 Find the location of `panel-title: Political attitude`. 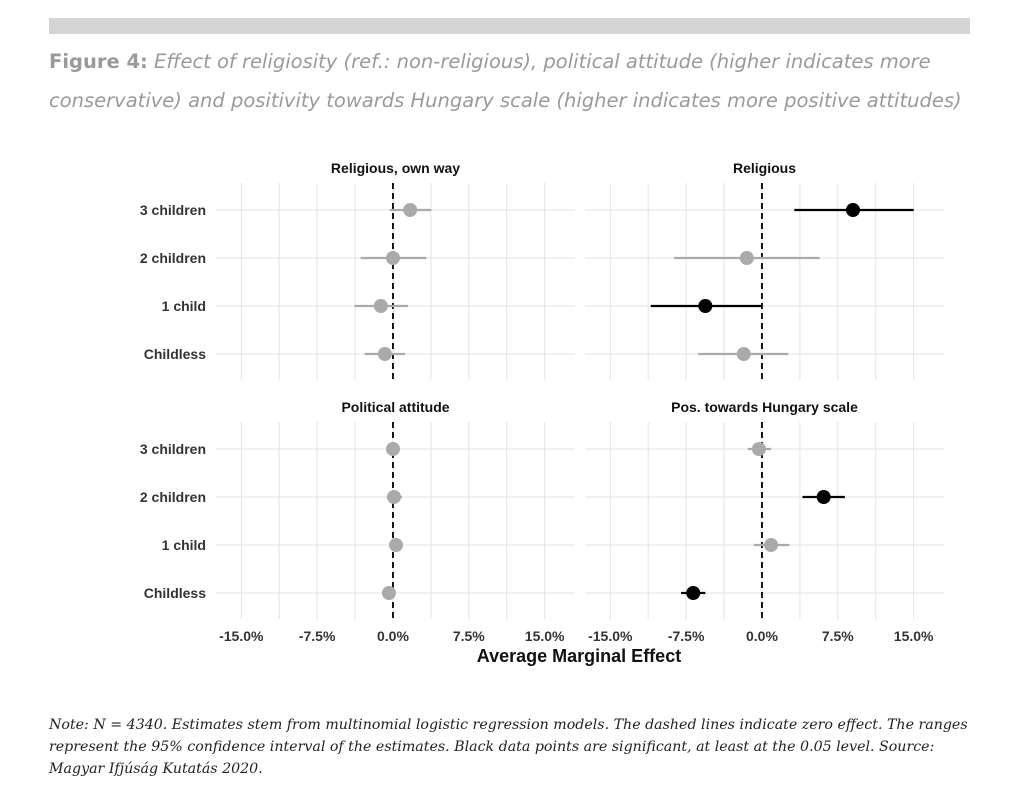

panel-title: Political attitude is located at coordinates (395, 407).